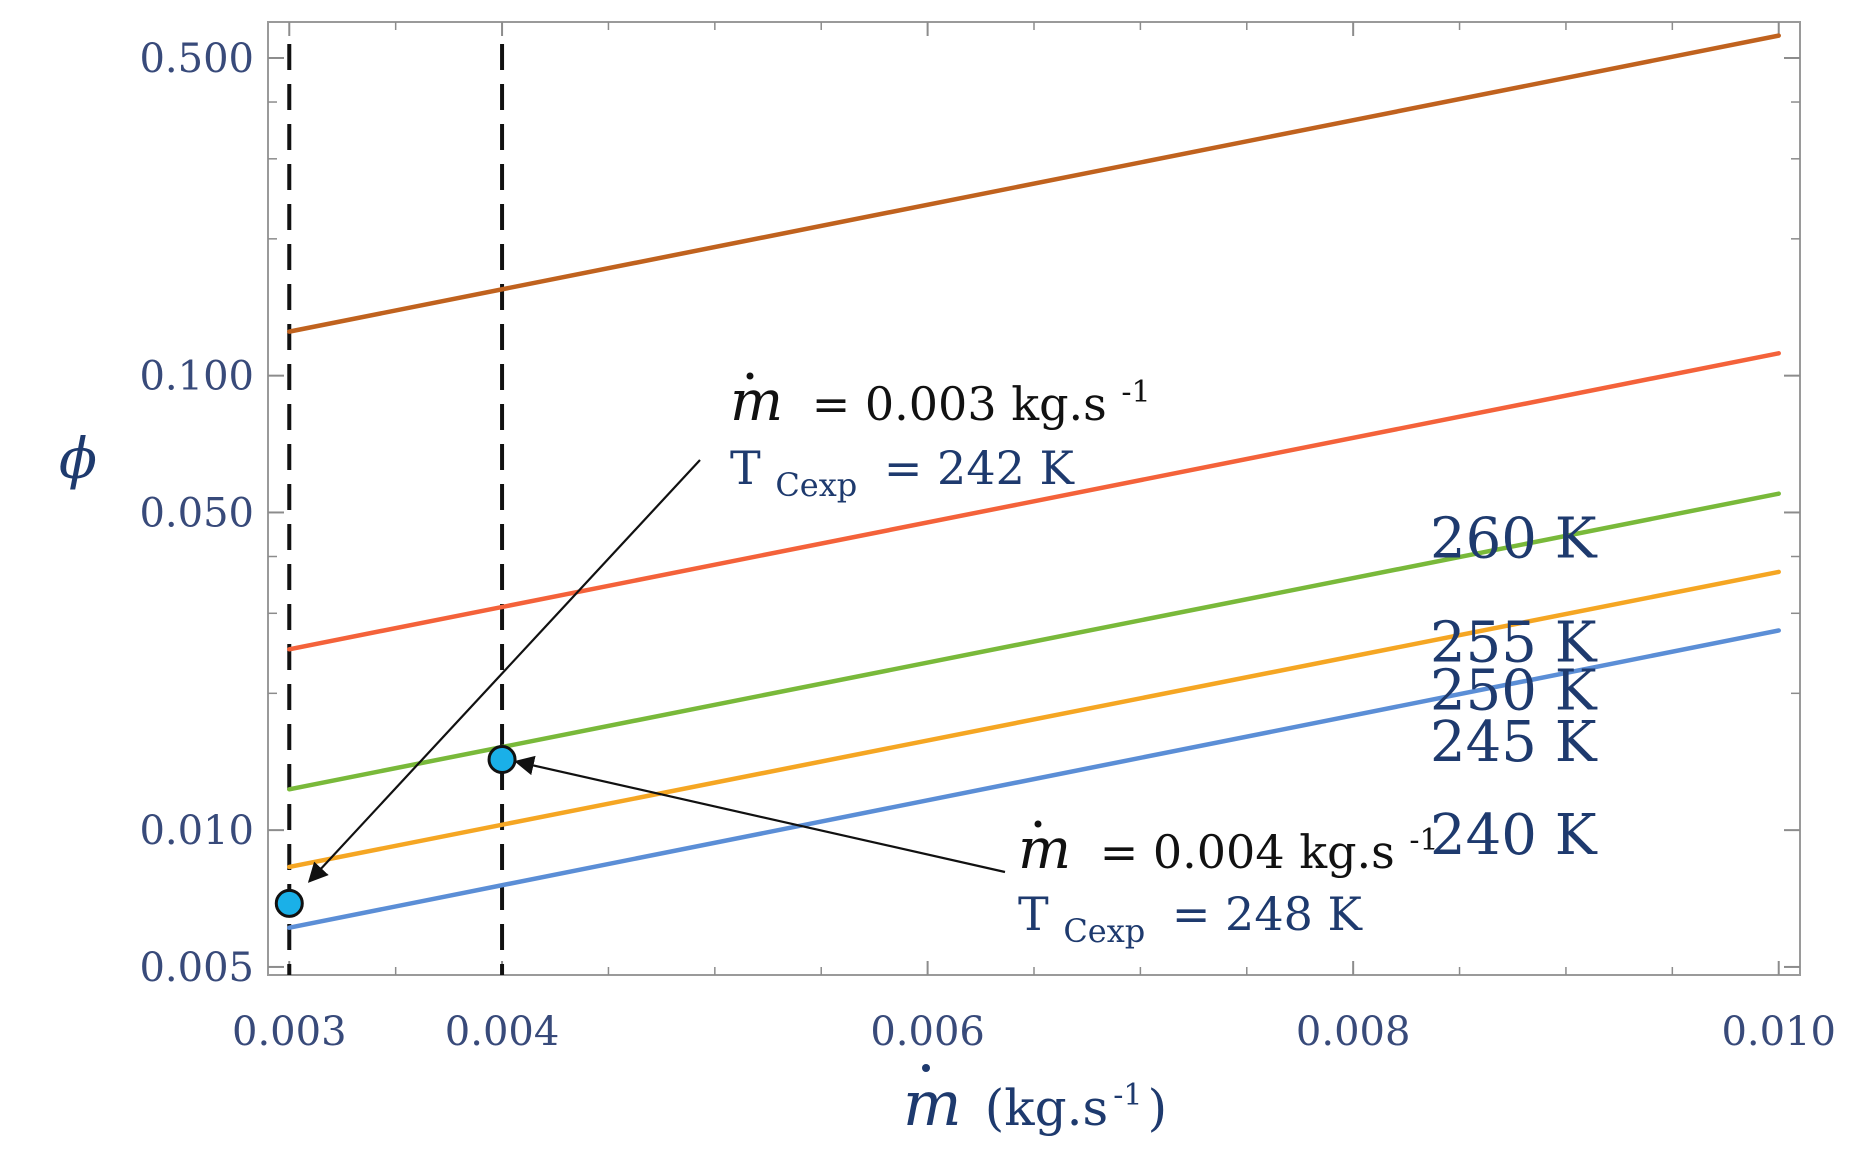 This screenshot has height=1165, width=1849. I want to click on y-tick-label-0: 0.005, so click(196, 968).